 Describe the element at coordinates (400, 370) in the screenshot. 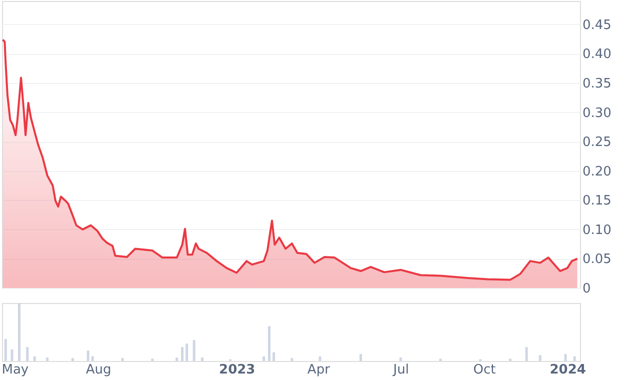

I see `x-tick-label: Jul` at that location.